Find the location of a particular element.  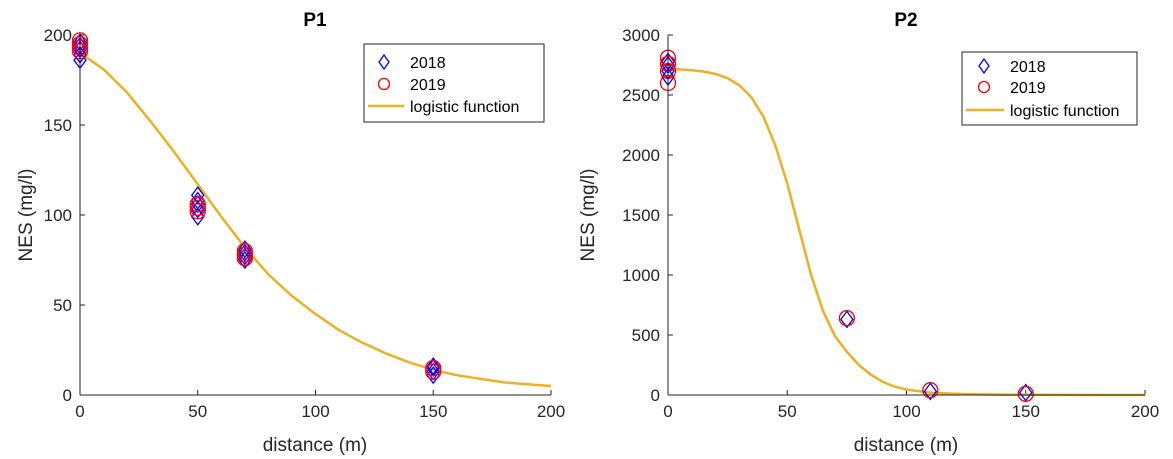

x-axis: 0 50 100 150 200 is located at coordinates (320, 405).